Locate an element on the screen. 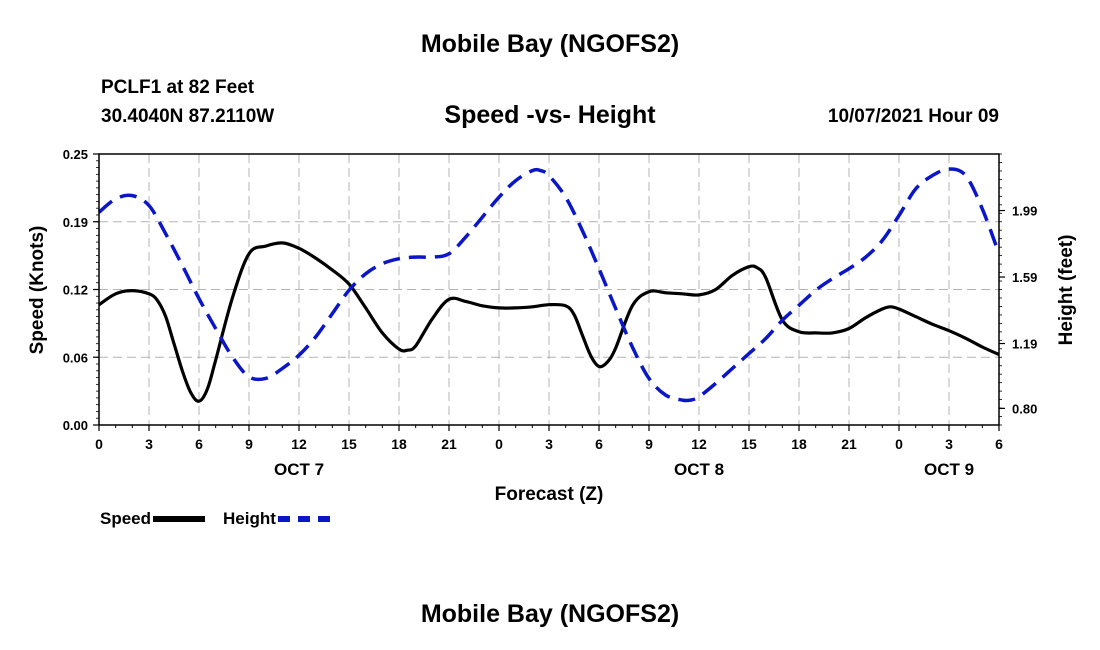 This screenshot has height=650, width=1100. x-axis-label: Forecast (Z) is located at coordinates (549, 494).